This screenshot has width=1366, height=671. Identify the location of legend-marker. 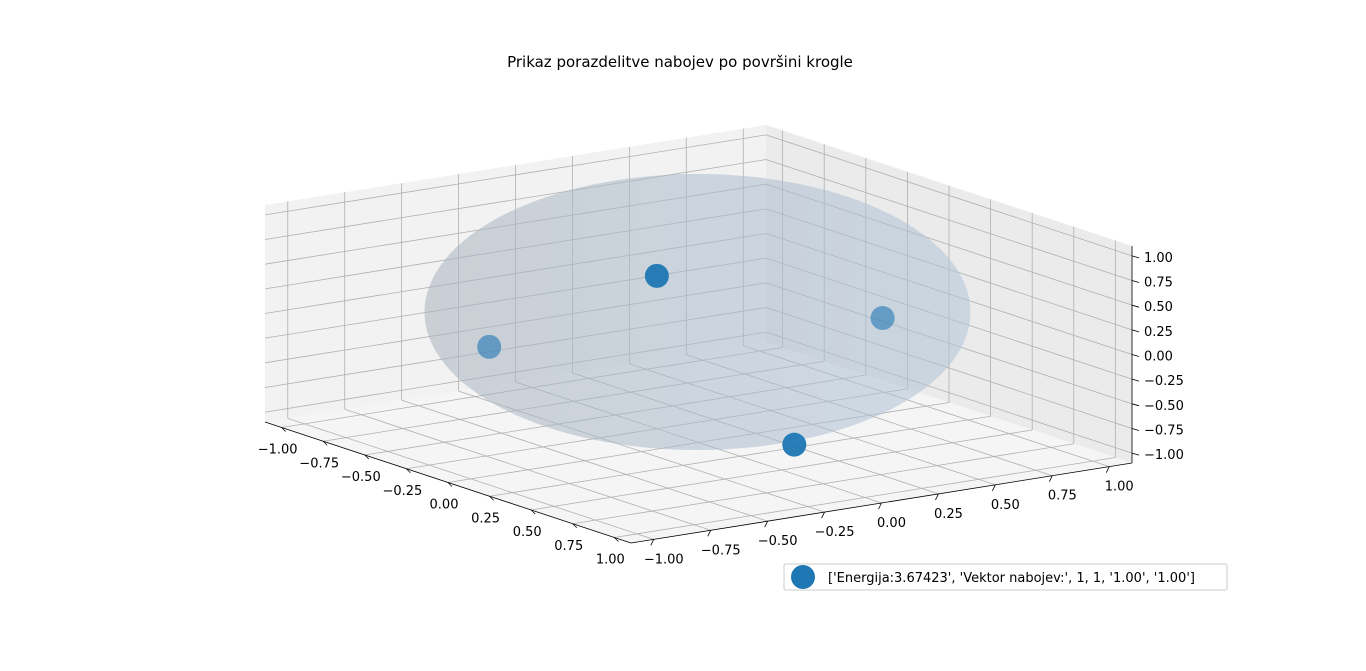
(803, 577).